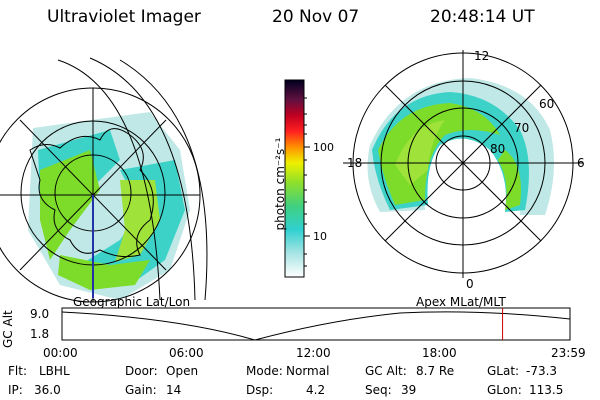 This screenshot has height=400, width=600. I want to click on info-dsp-value: 4.2, so click(316, 390).